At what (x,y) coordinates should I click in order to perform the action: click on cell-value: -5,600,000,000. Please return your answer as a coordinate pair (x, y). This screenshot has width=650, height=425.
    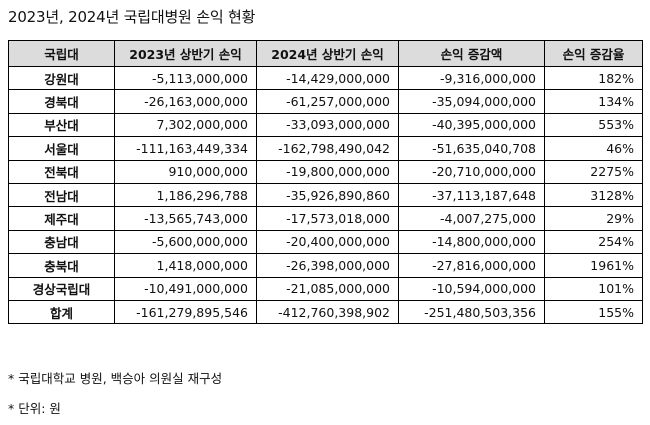
    Looking at the image, I should click on (185, 242).